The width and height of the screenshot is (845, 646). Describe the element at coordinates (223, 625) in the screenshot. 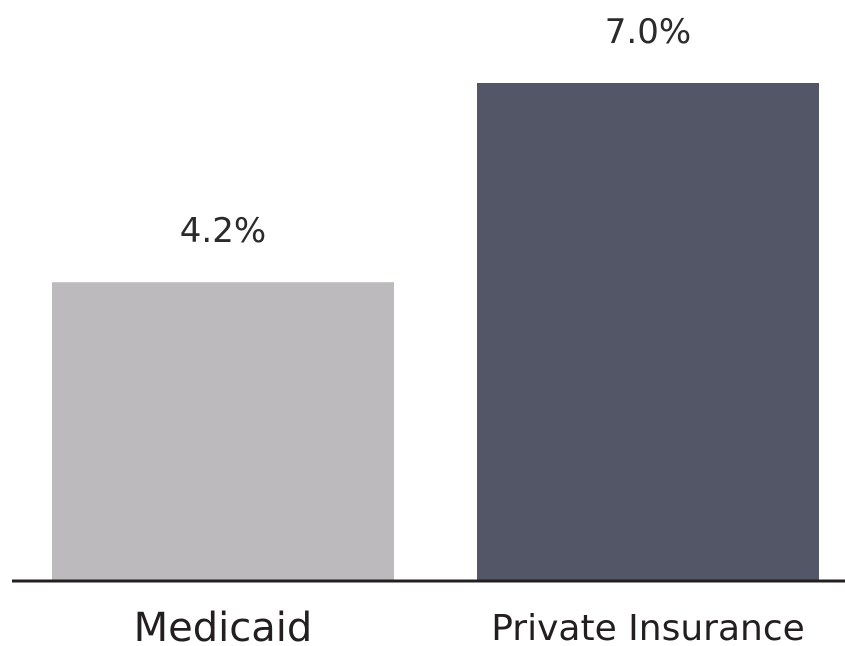

I see `category-label-medicaid: Medicaid` at that location.